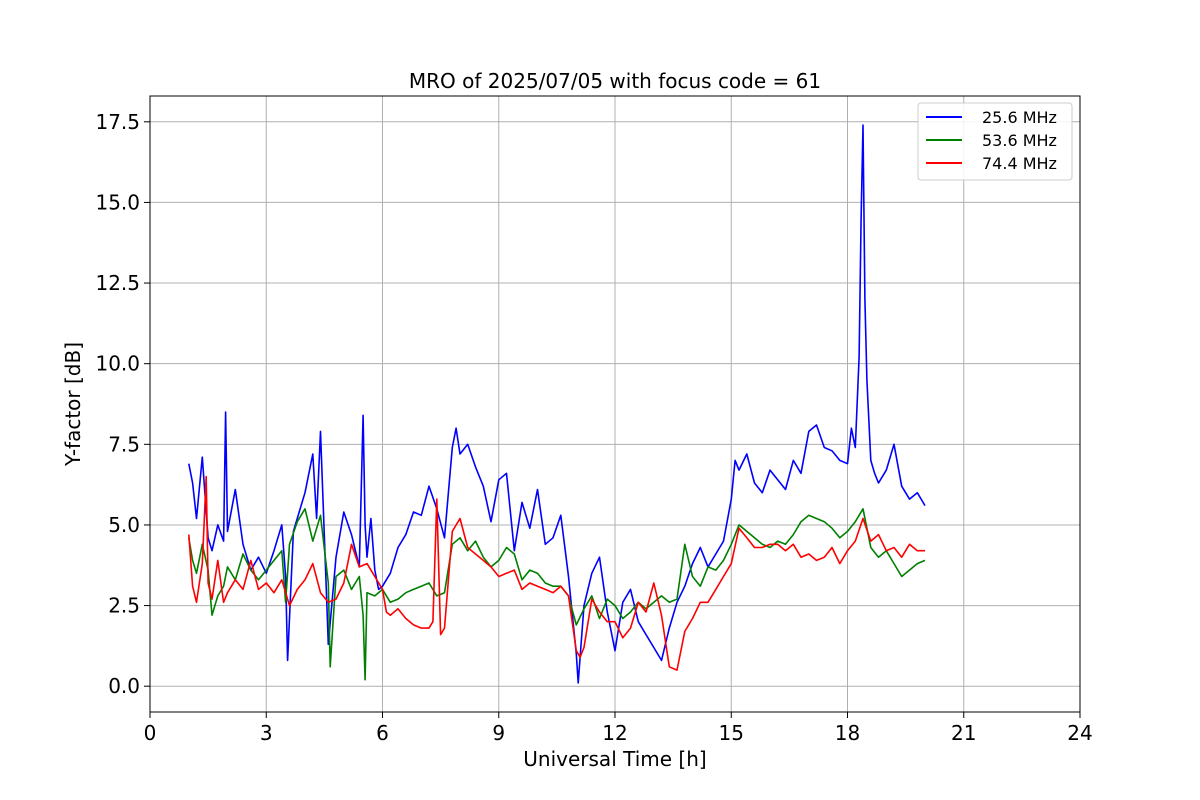 This screenshot has height=800, width=1200. Describe the element at coordinates (124, 686) in the screenshot. I see `y-tick-label: 0.0` at that location.